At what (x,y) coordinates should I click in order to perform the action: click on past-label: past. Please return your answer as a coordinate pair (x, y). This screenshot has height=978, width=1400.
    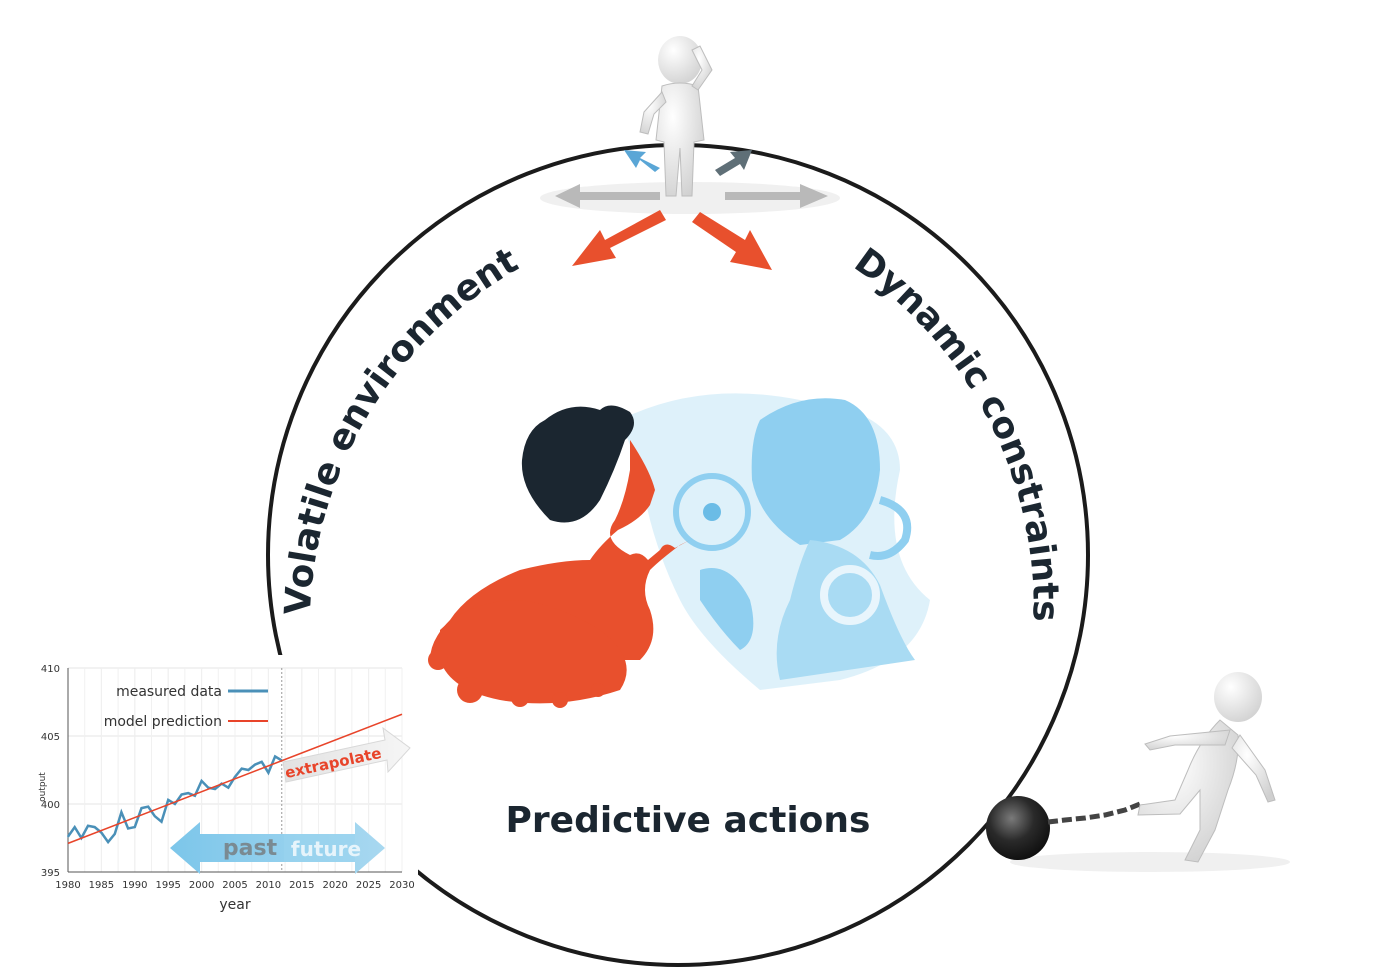
    Looking at the image, I should click on (250, 848).